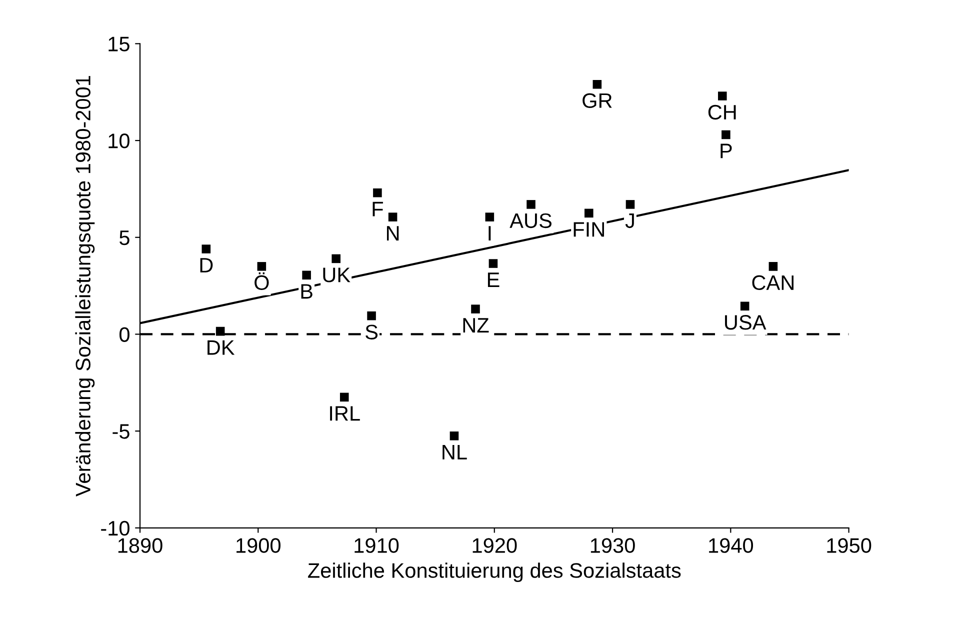  Describe the element at coordinates (140, 545) in the screenshot. I see `x-tick-label: 1890` at that location.